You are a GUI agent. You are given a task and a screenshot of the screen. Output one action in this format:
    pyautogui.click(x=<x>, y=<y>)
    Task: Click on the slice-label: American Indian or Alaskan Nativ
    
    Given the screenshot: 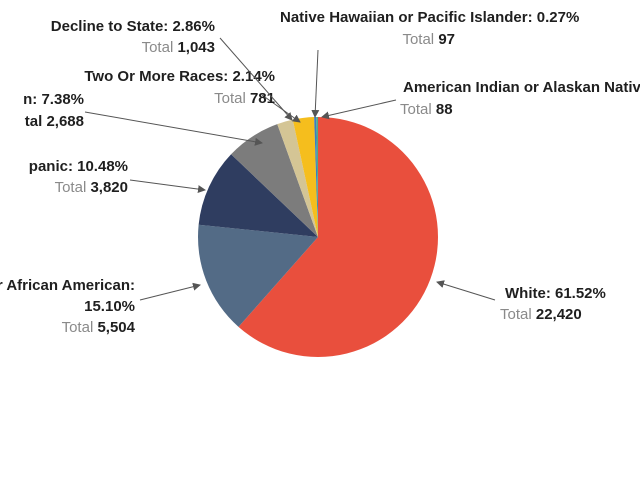 What is the action you would take?
    pyautogui.click(x=521, y=87)
    